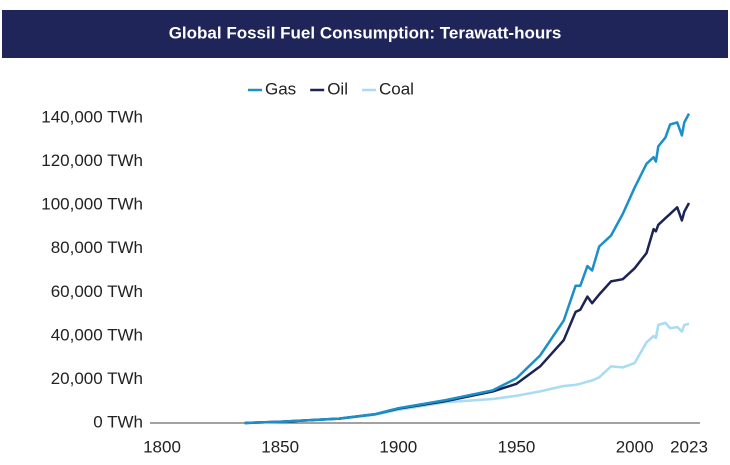  What do you see at coordinates (280, 446) in the screenshot?
I see `x-tick-label: 1850` at bounding box center [280, 446].